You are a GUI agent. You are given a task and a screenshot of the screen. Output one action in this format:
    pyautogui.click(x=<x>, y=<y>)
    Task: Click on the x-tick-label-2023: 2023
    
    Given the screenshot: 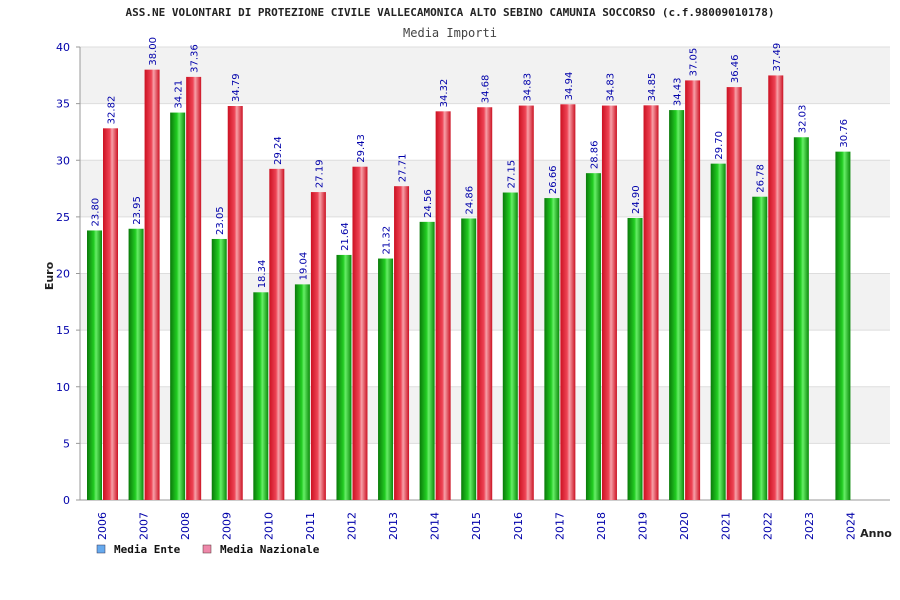 What is the action you would take?
    pyautogui.click(x=809, y=526)
    